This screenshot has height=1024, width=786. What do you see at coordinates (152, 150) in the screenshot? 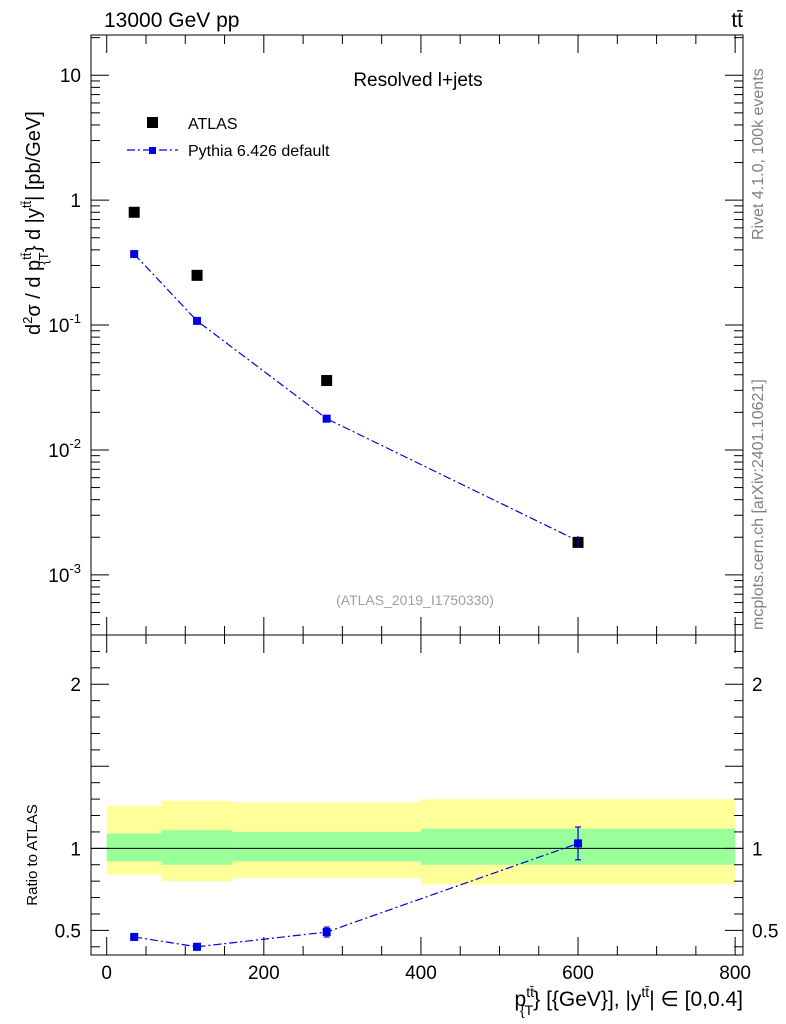
I see `legend-marker-mc` at bounding box center [152, 150].